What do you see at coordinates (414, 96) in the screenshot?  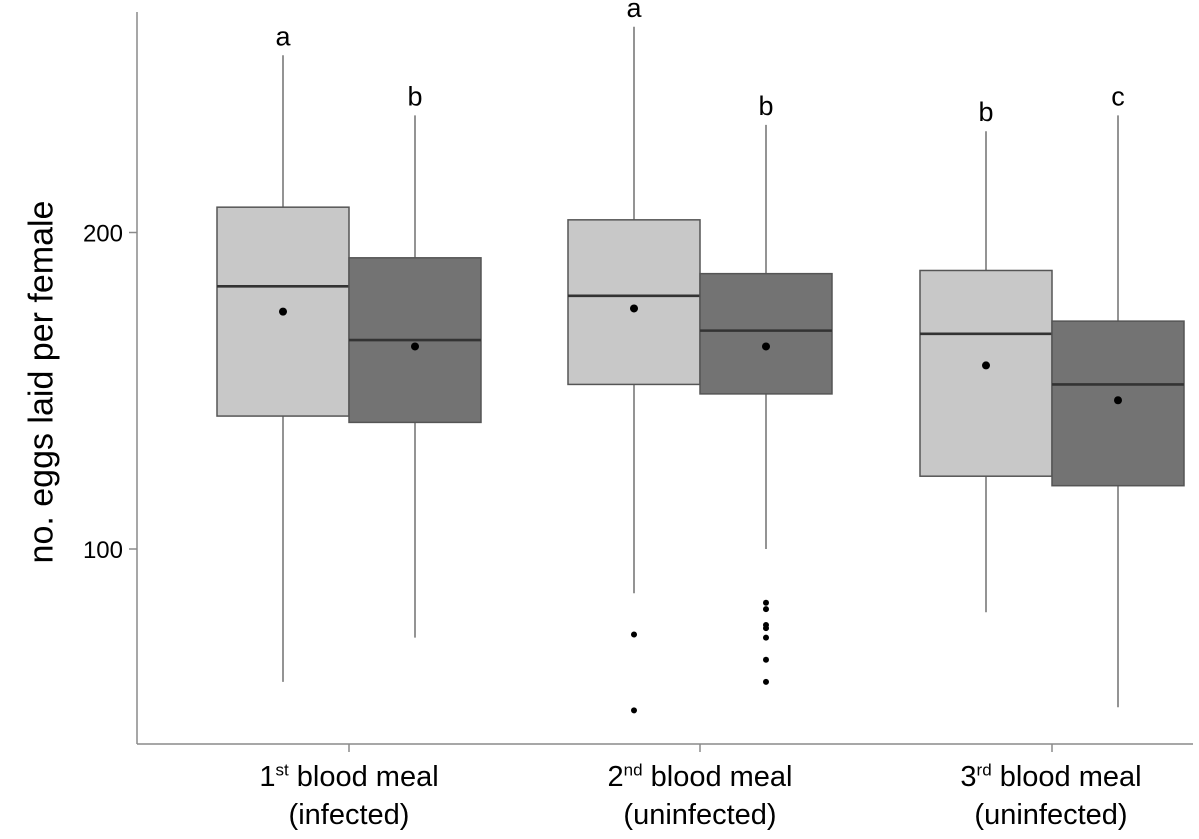 I see `significance-letter-2: b` at bounding box center [414, 96].